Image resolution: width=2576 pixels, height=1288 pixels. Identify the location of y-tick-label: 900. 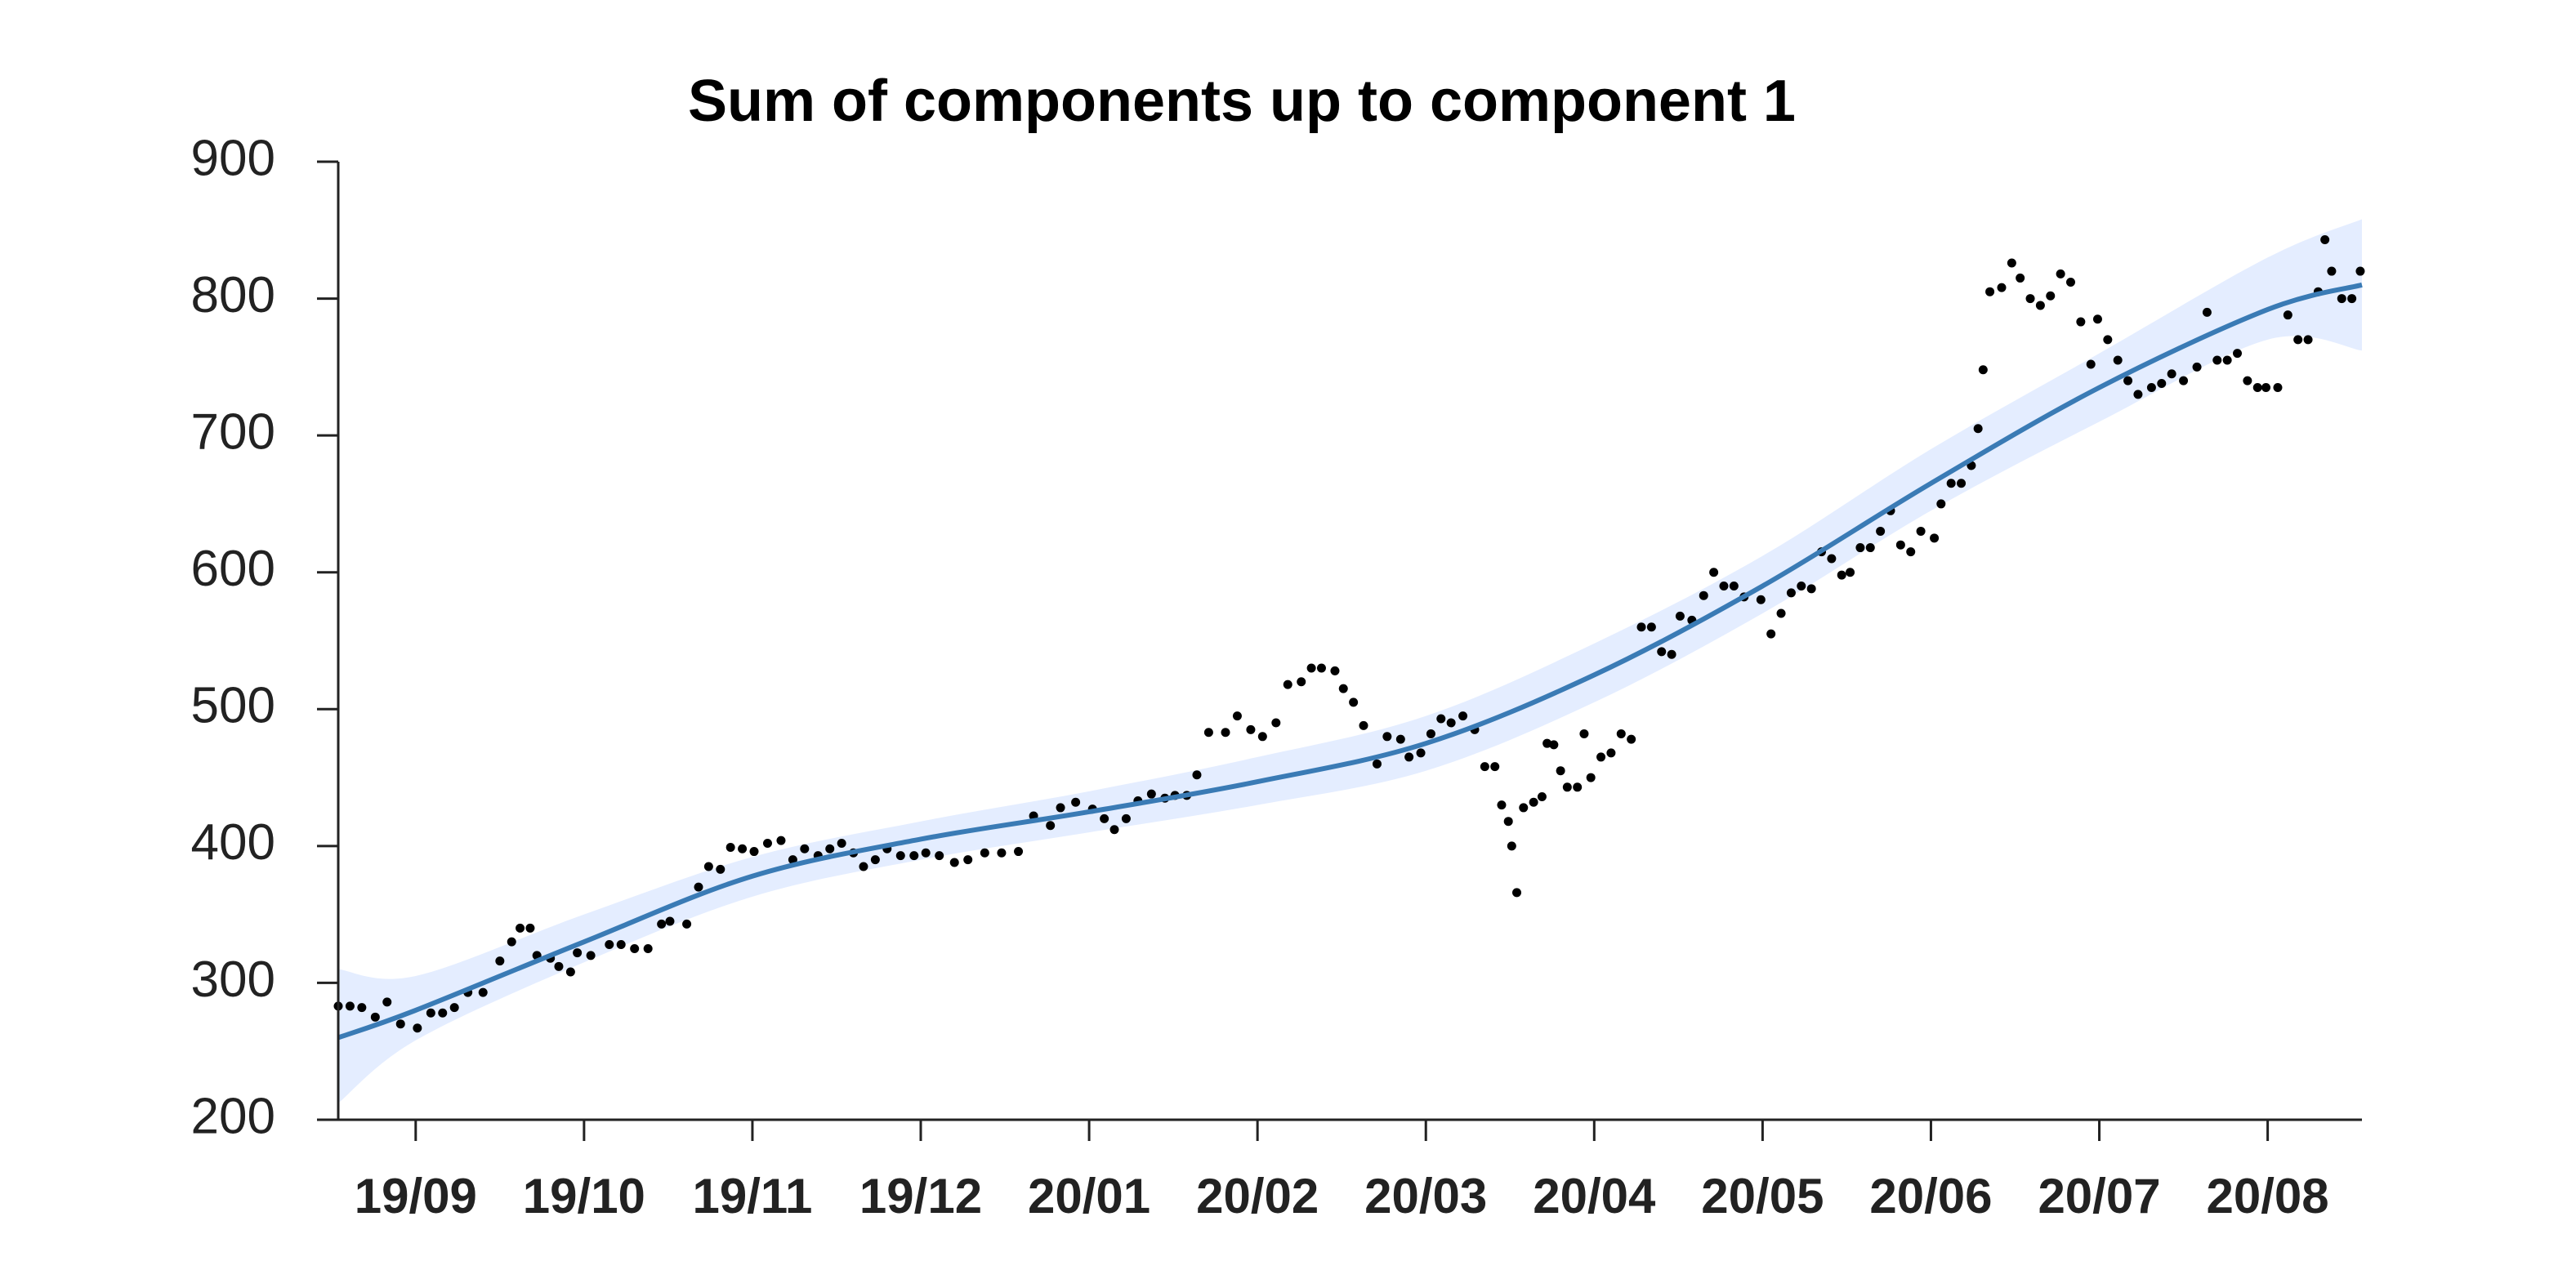
(233, 158).